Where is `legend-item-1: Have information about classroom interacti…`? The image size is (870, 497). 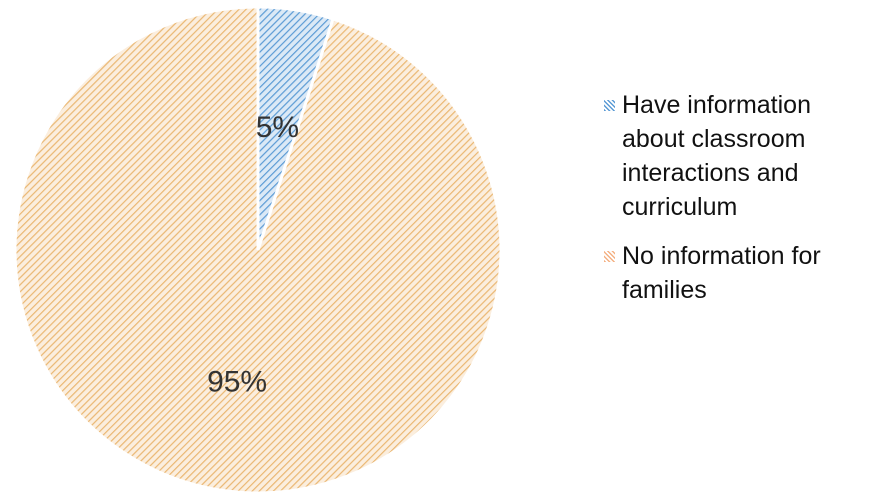 legend-item-1: Have information about classroom interacti… is located at coordinates (734, 156).